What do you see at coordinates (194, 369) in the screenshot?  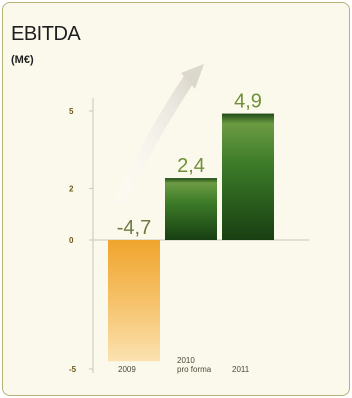 I see `x-tick-label: pro forma` at bounding box center [194, 369].